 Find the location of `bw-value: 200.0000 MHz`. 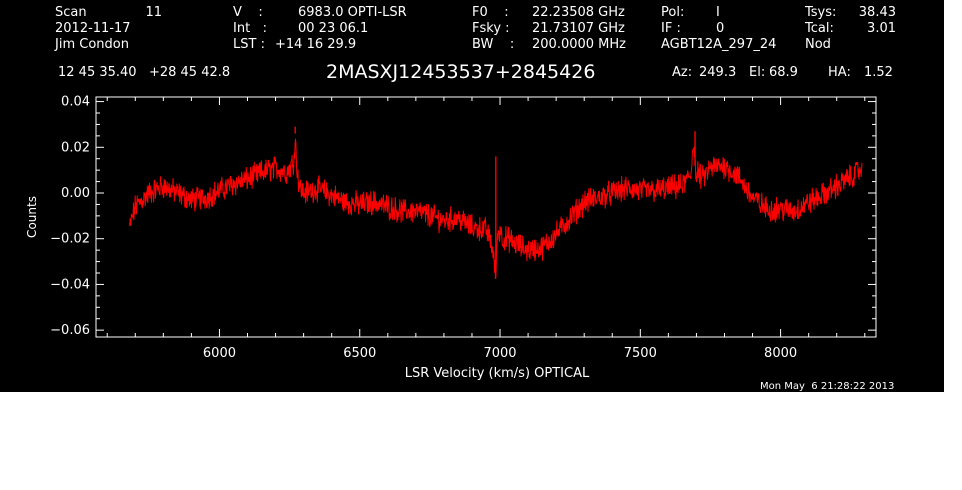

bw-value: 200.0000 MHz is located at coordinates (579, 44).